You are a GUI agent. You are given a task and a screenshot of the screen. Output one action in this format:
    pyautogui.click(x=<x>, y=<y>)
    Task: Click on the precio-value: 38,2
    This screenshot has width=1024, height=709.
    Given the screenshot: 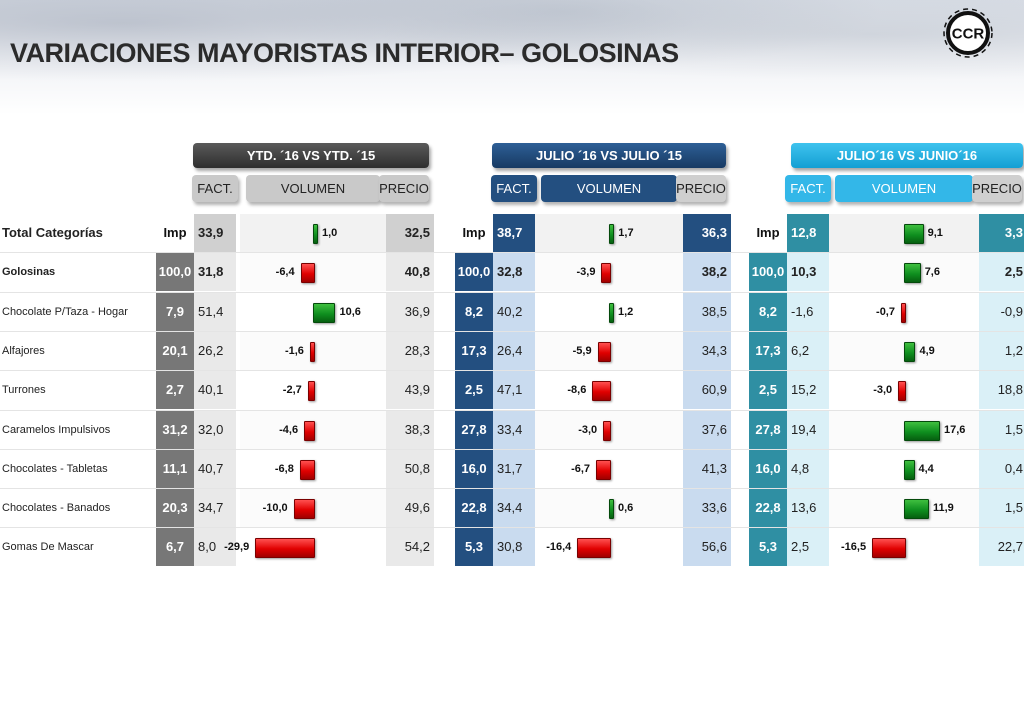 What is the action you would take?
    pyautogui.click(x=707, y=272)
    